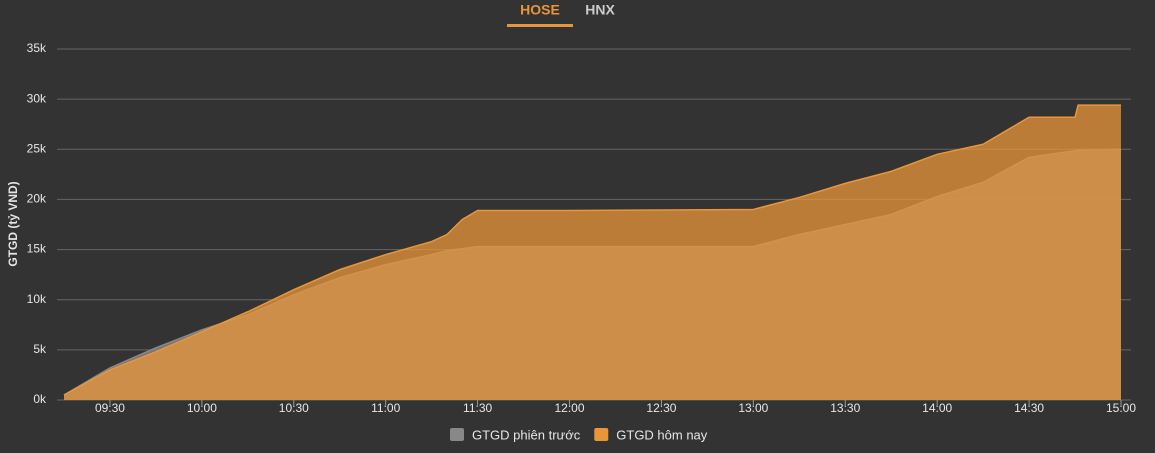 The height and width of the screenshot is (453, 1155). What do you see at coordinates (477, 408) in the screenshot?
I see `x-tick-label: 11:30` at bounding box center [477, 408].